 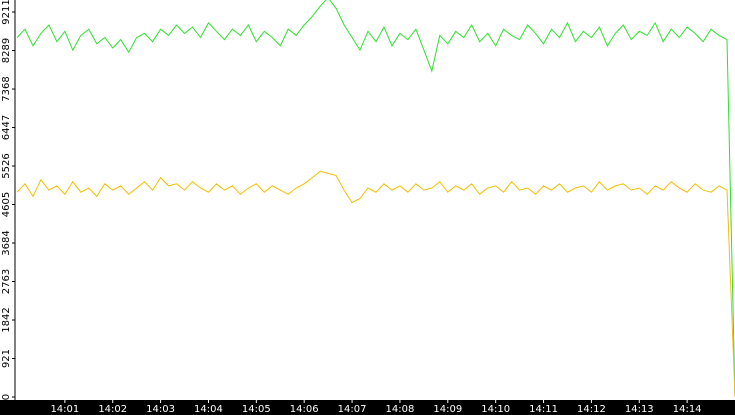 I want to click on y-tick-label: 921, so click(x=6, y=358).